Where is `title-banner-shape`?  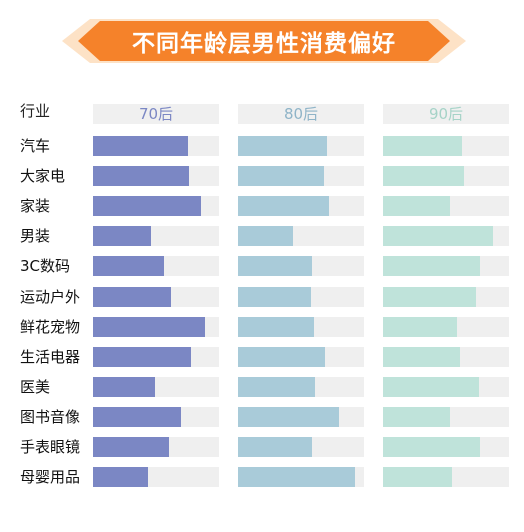
title-banner-shape is located at coordinates (264, 41).